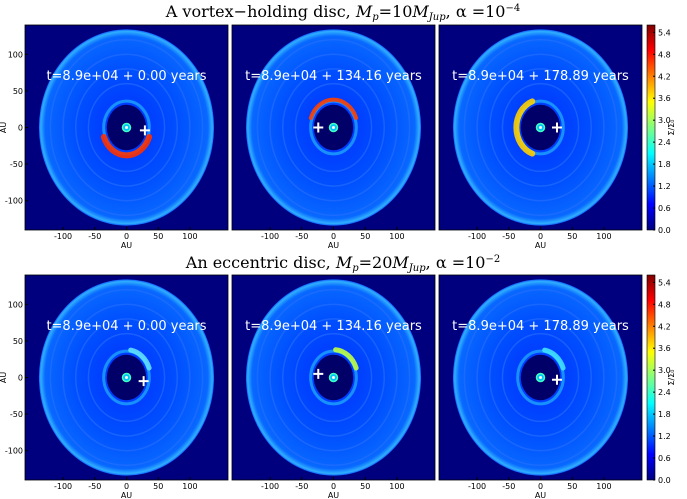 The width and height of the screenshot is (687, 499). Describe the element at coordinates (664, 414) in the screenshot. I see `colorbar-tick-label: 1.8` at that location.